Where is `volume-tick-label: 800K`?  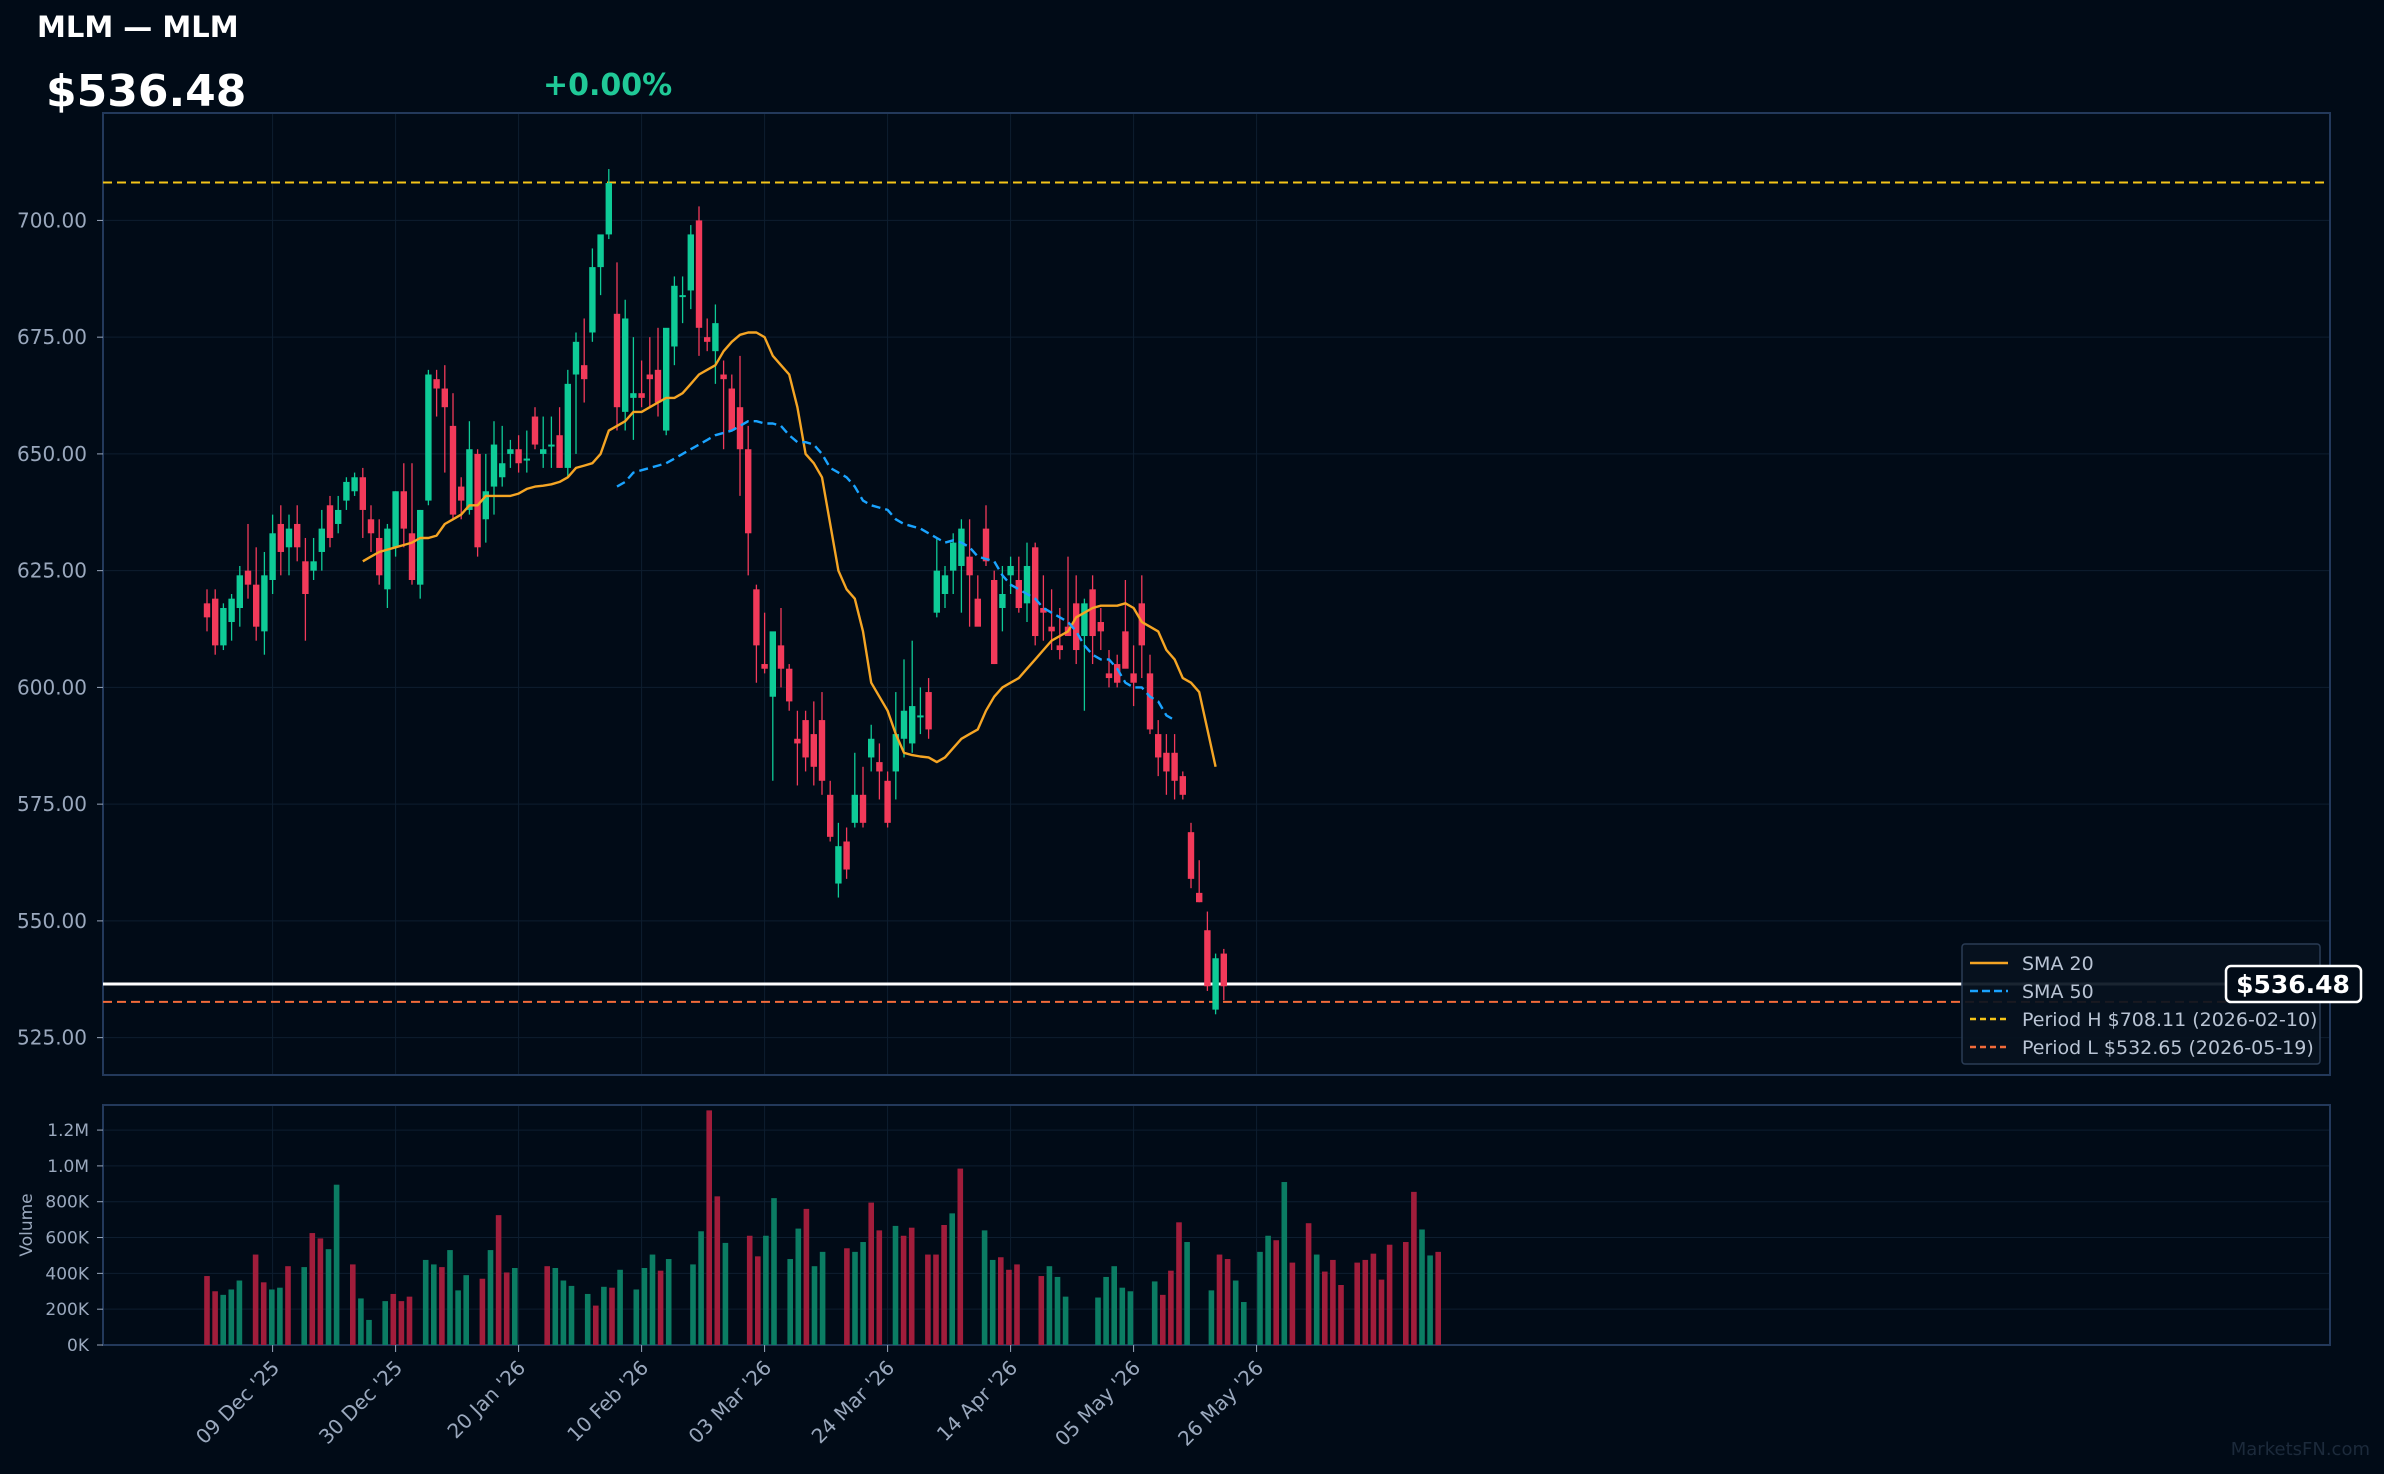 volume-tick-label: 800K is located at coordinates (67, 1203).